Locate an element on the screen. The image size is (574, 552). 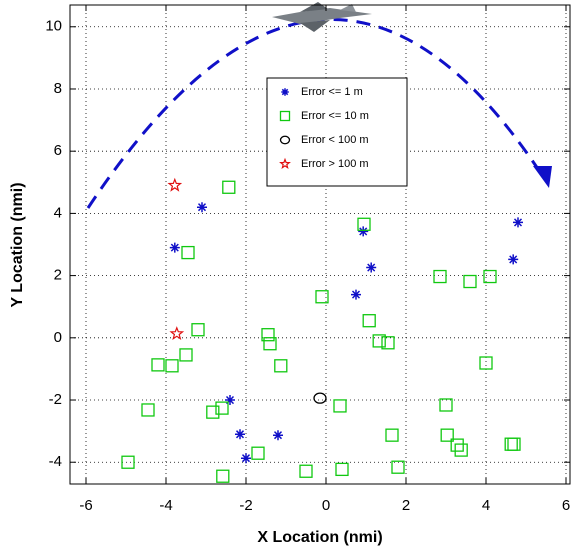
y-tick-label: -2 is located at coordinates (55, 399).